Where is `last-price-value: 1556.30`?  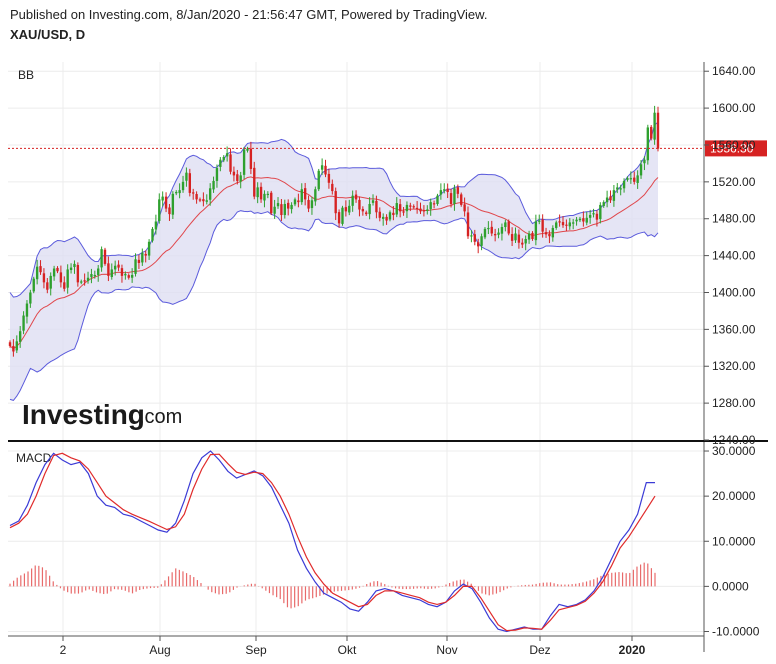
last-price-value: 1556.30 is located at coordinates (732, 148).